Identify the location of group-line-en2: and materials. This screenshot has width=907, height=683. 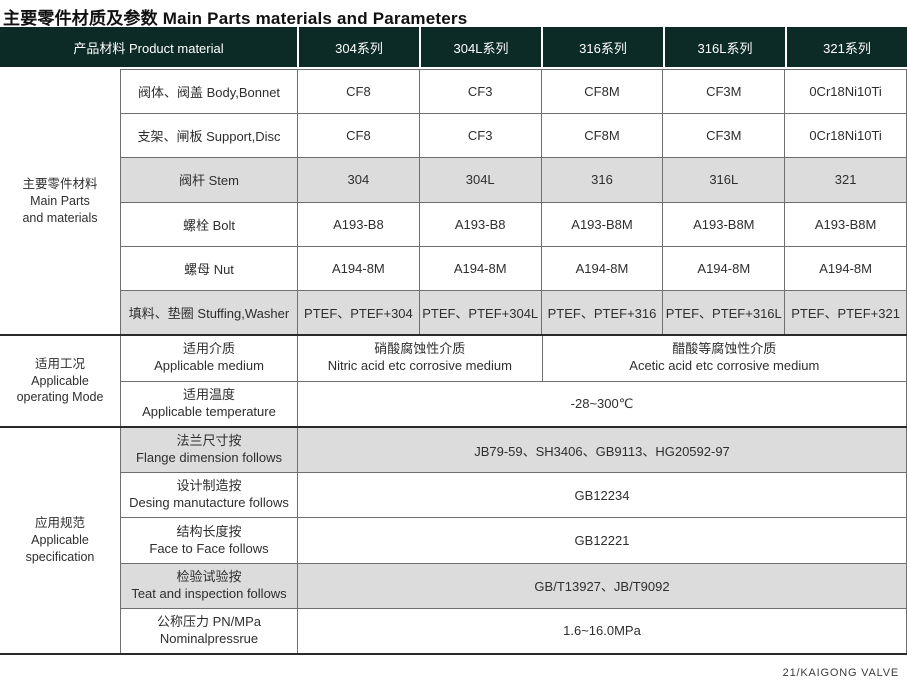
(60, 217).